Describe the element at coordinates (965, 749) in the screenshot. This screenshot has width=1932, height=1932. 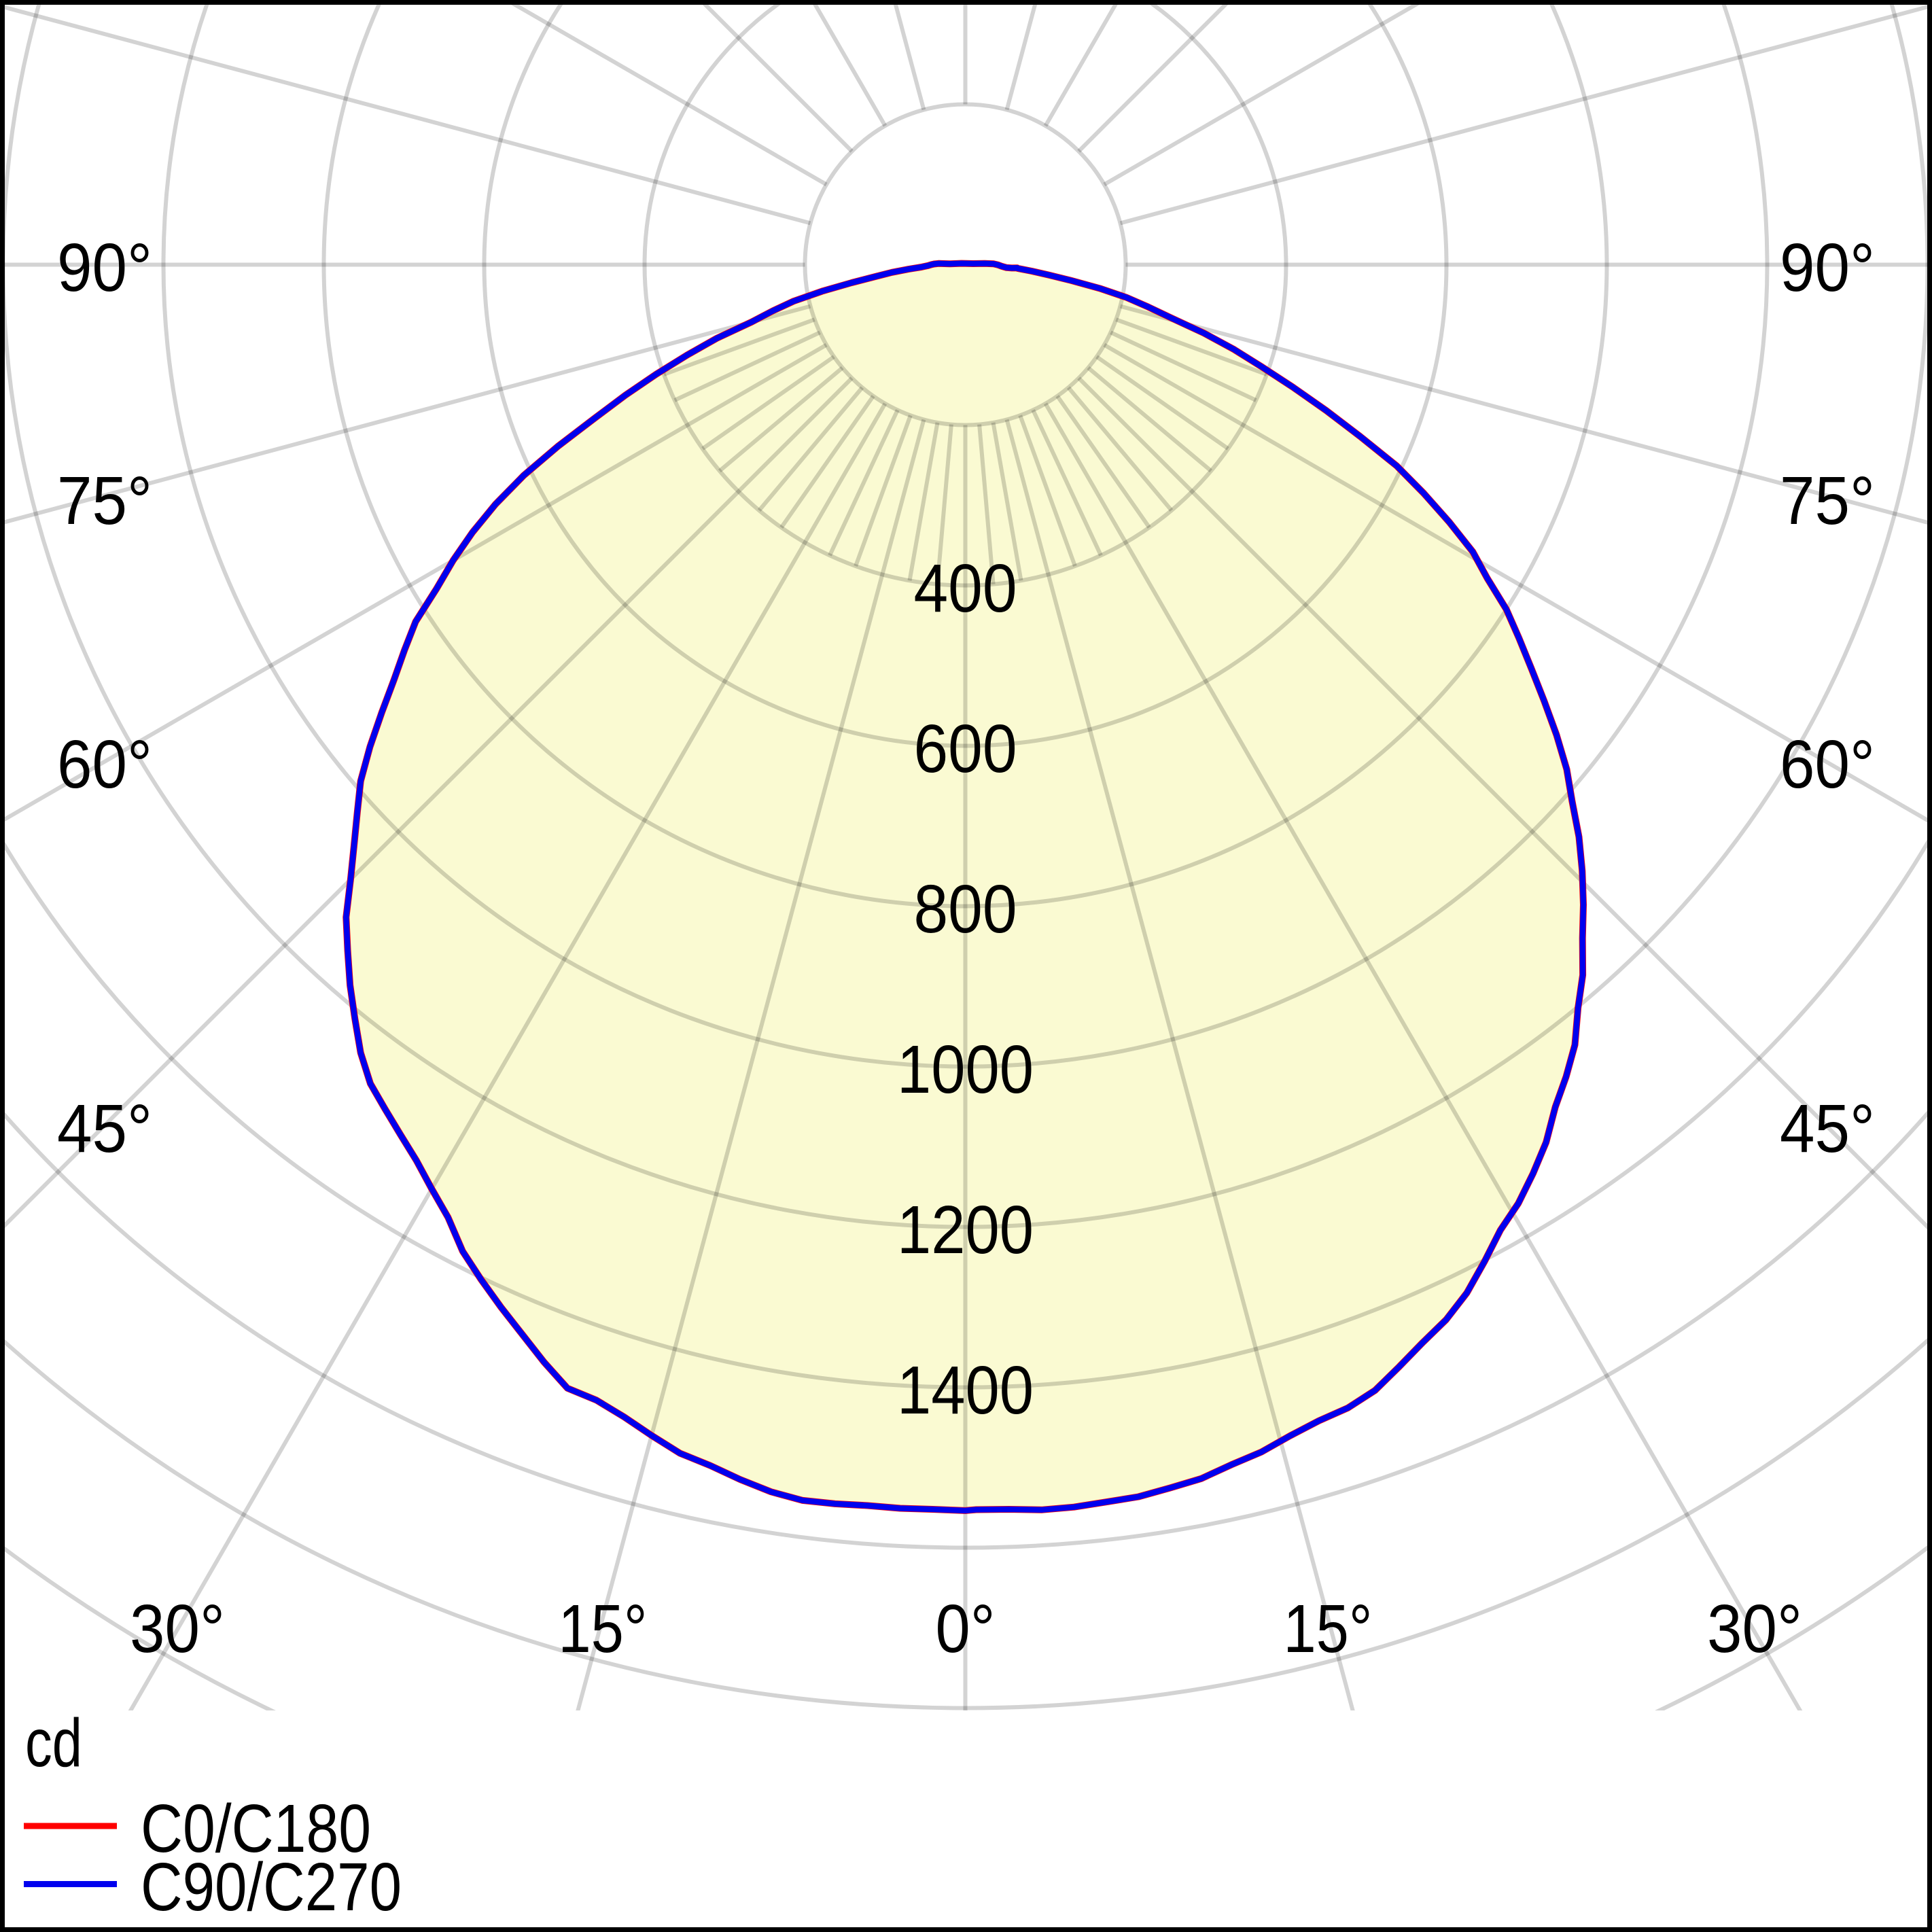
I see `svg-text: 600` at that location.